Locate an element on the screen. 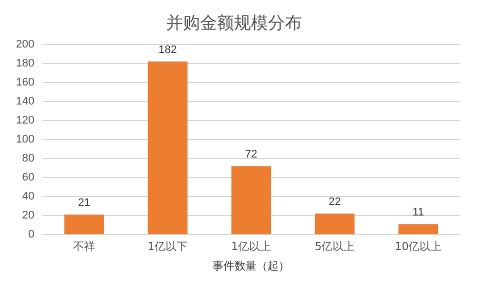 The height and width of the screenshot is (281, 478). y-tick-label: 60 is located at coordinates (28, 178).